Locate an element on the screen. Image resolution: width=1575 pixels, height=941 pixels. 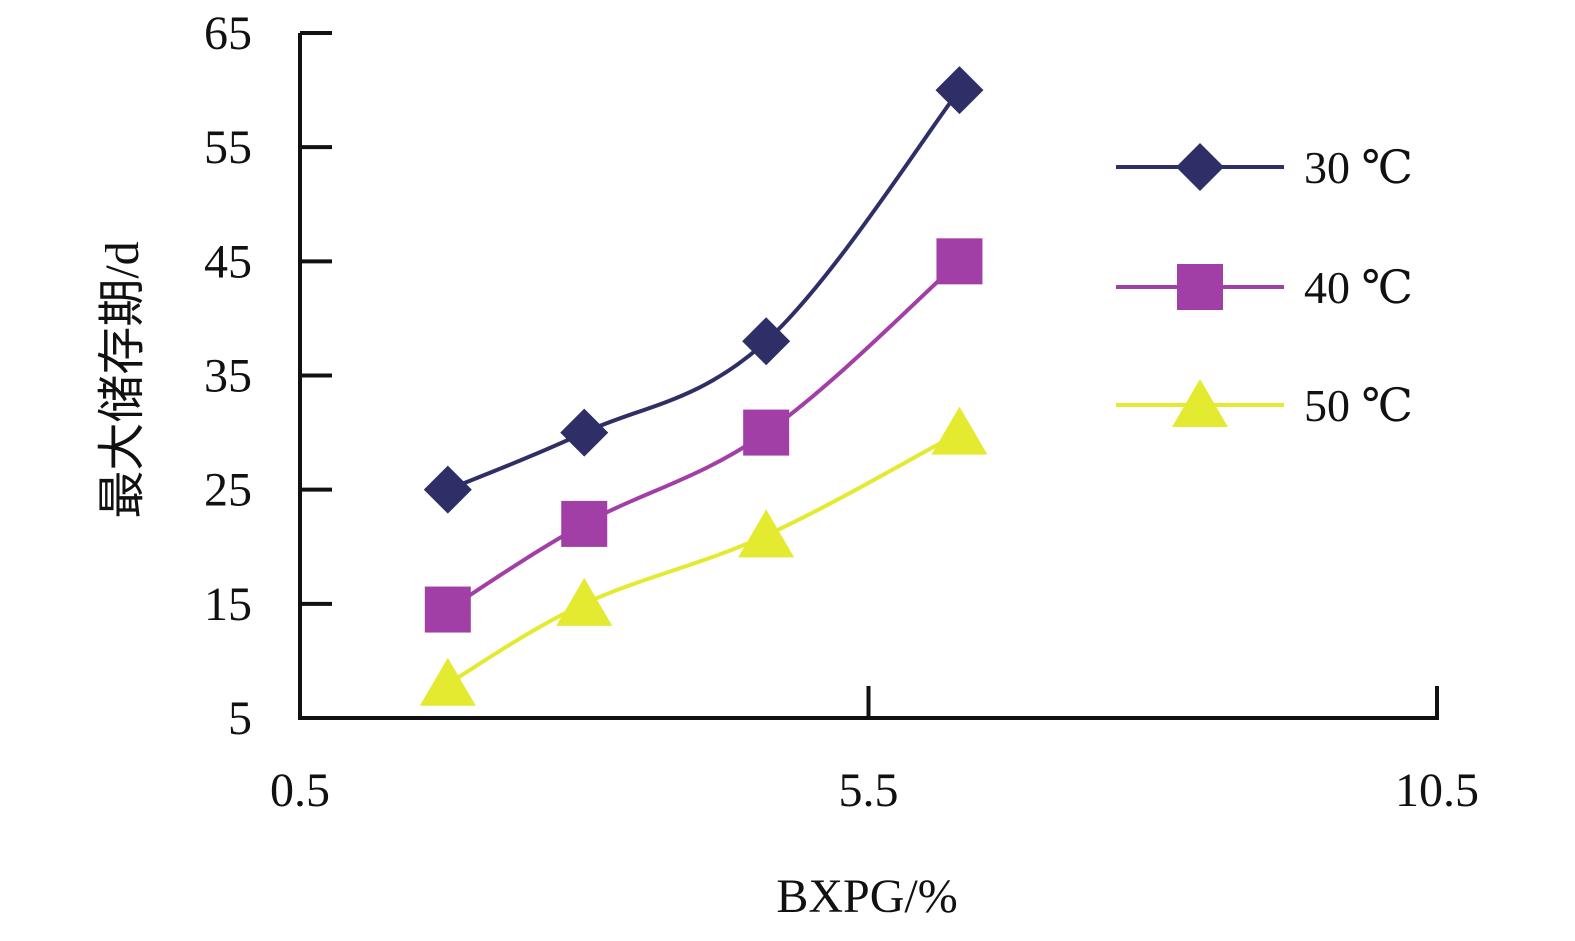
y-tick-label: 25 is located at coordinates (228, 490).